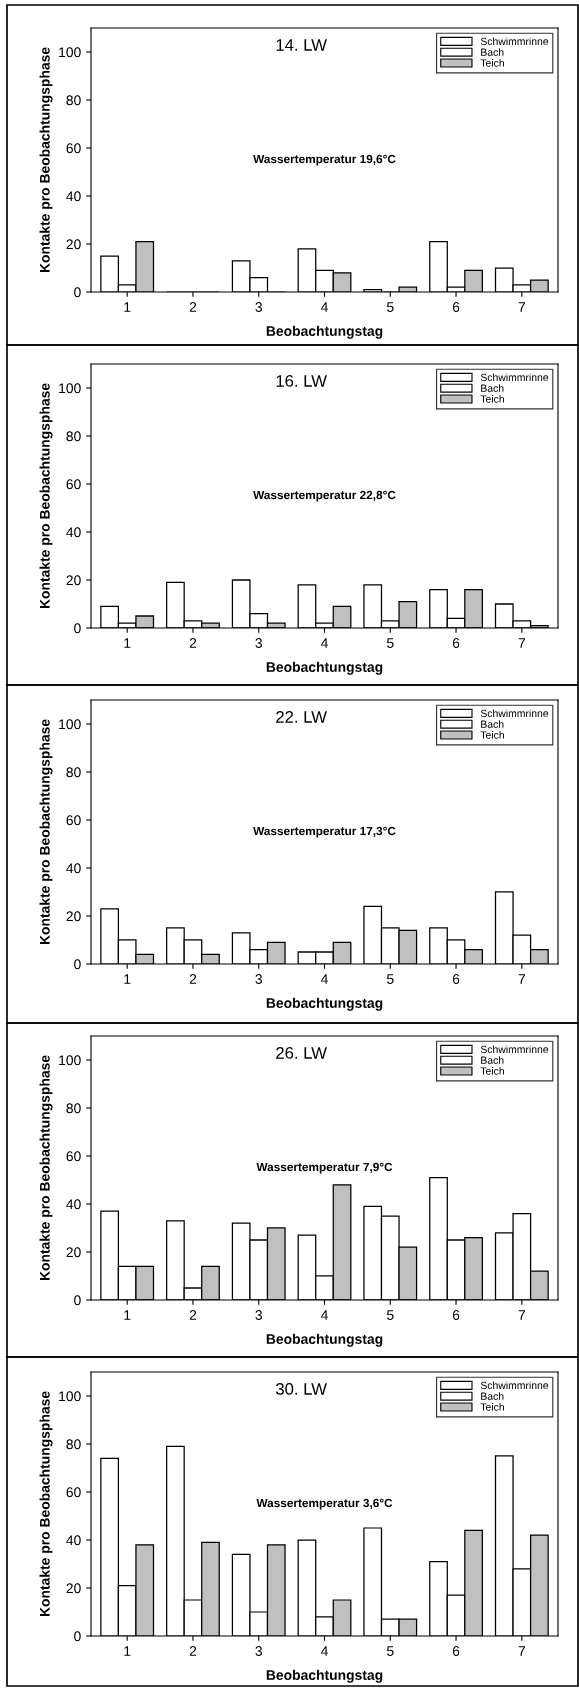 This screenshot has width=579, height=1688. What do you see at coordinates (301, 45) in the screenshot?
I see `text: 14. LW` at bounding box center [301, 45].